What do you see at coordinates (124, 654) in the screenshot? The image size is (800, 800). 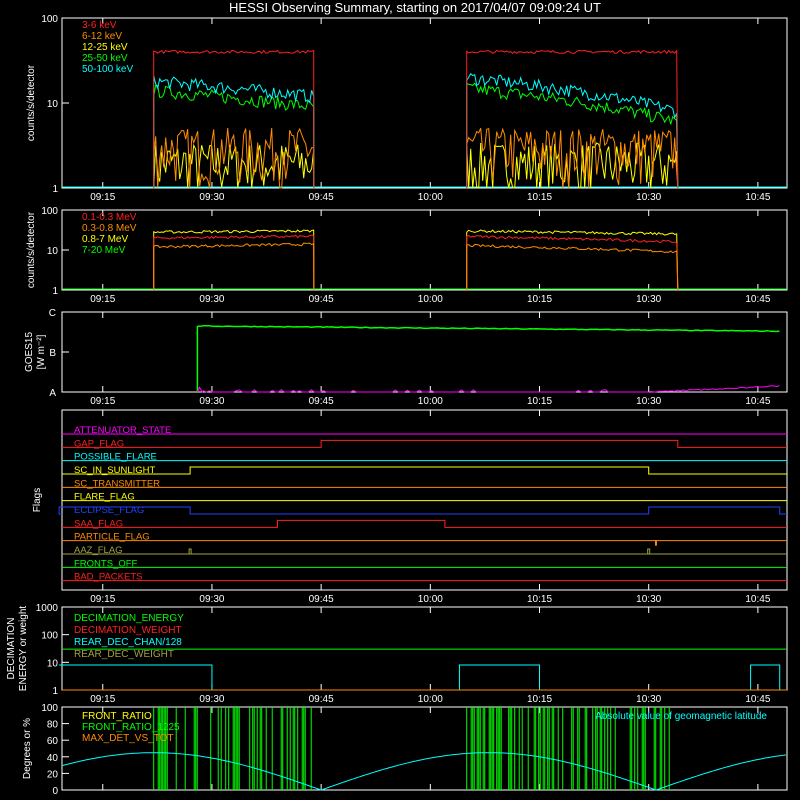 I see `legend-entry: REAR_DEC_WEIGHT` at bounding box center [124, 654].